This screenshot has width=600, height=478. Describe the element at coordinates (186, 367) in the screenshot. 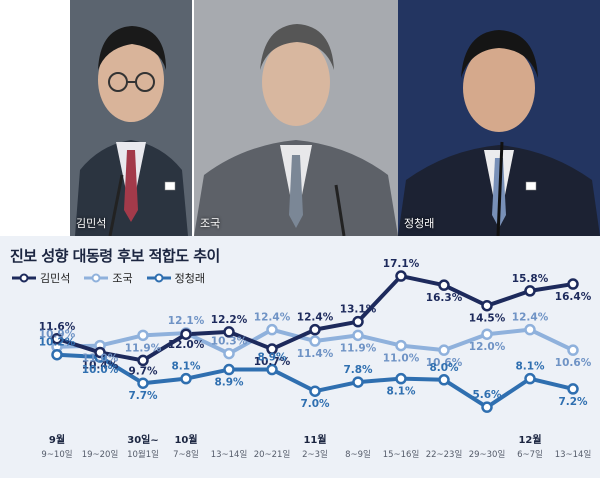

I see `data-label-s2-3: 8.1%` at that location.